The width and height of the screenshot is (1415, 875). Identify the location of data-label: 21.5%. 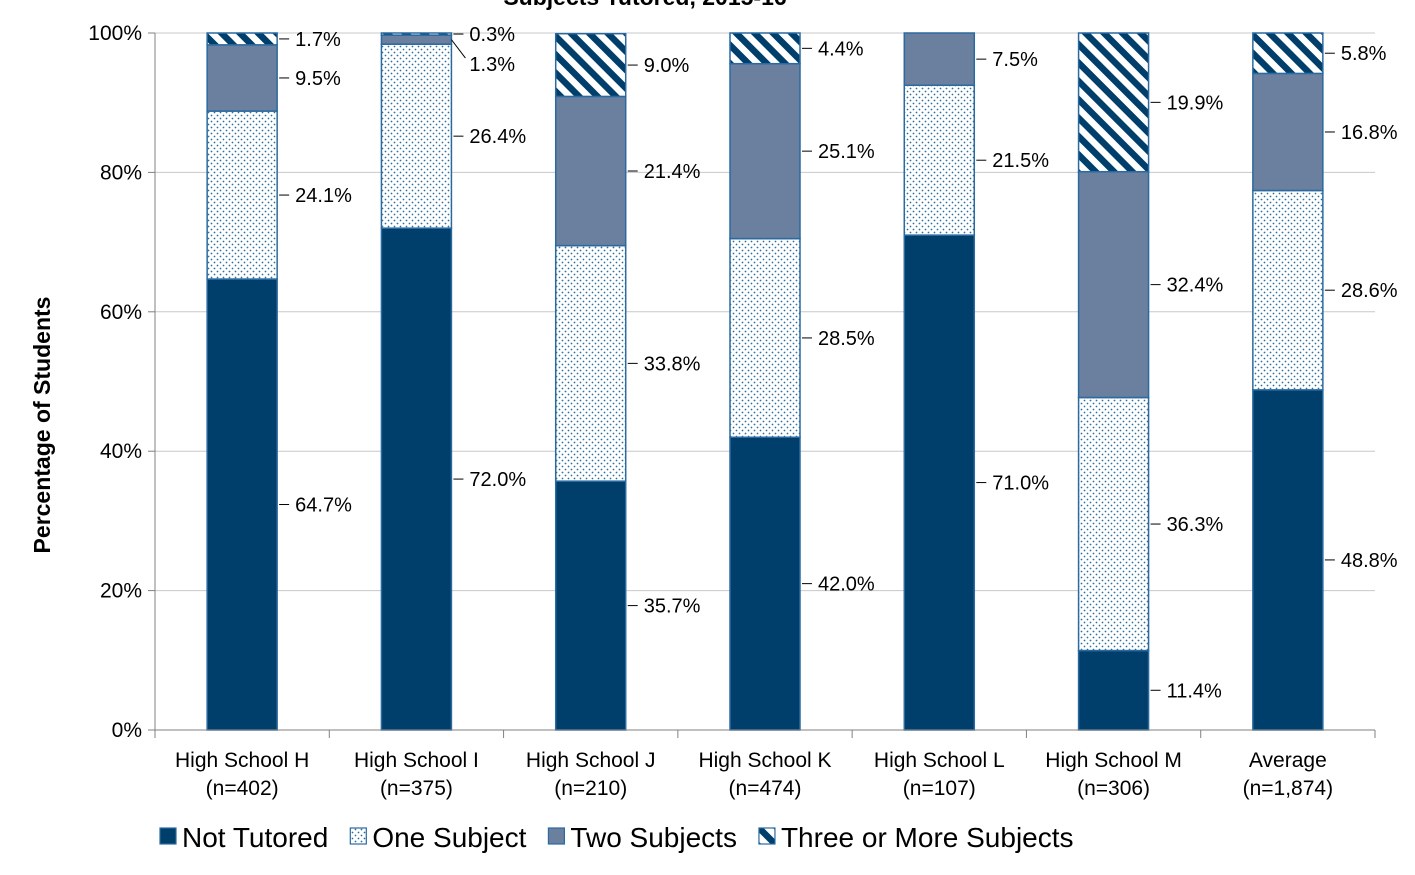
(1020, 161).